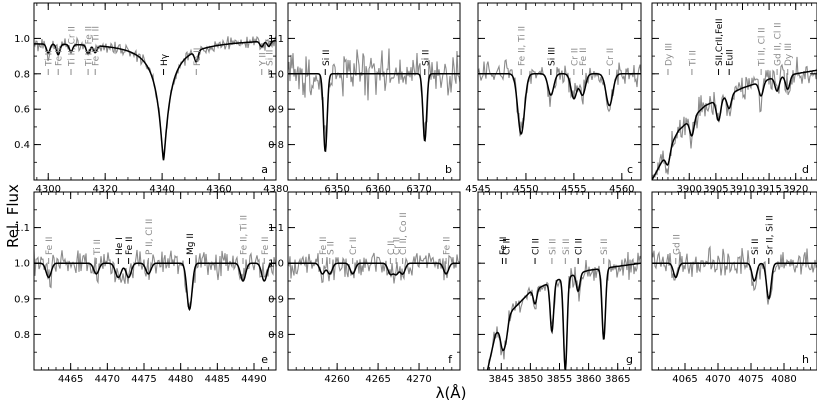  I want to click on x-tick-label-h: 4075, so click(750, 379).